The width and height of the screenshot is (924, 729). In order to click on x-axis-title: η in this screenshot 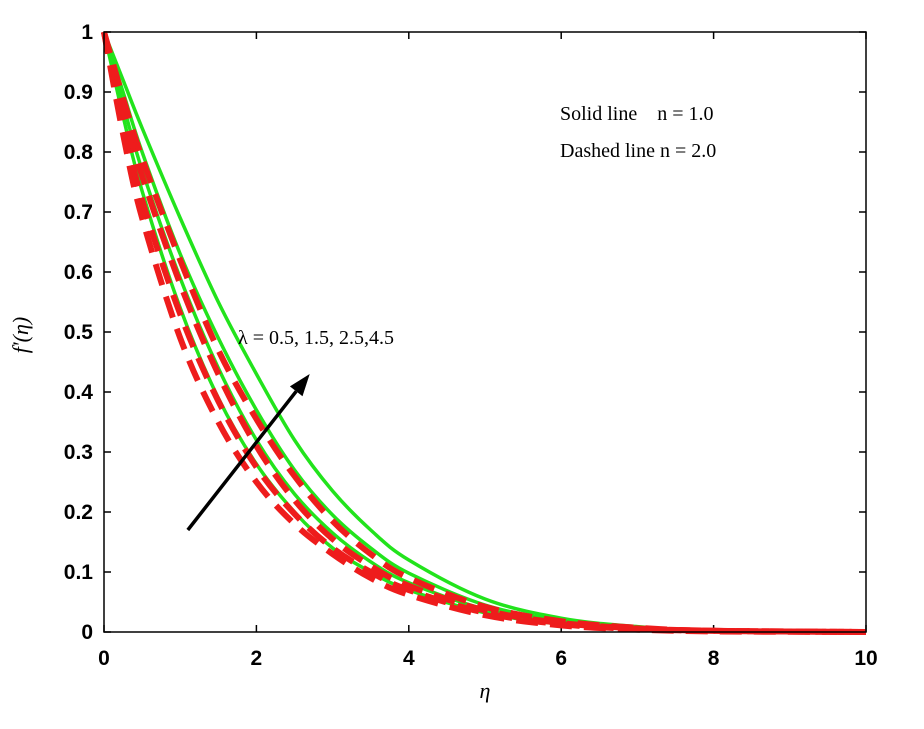, I will do `click(485, 690)`.